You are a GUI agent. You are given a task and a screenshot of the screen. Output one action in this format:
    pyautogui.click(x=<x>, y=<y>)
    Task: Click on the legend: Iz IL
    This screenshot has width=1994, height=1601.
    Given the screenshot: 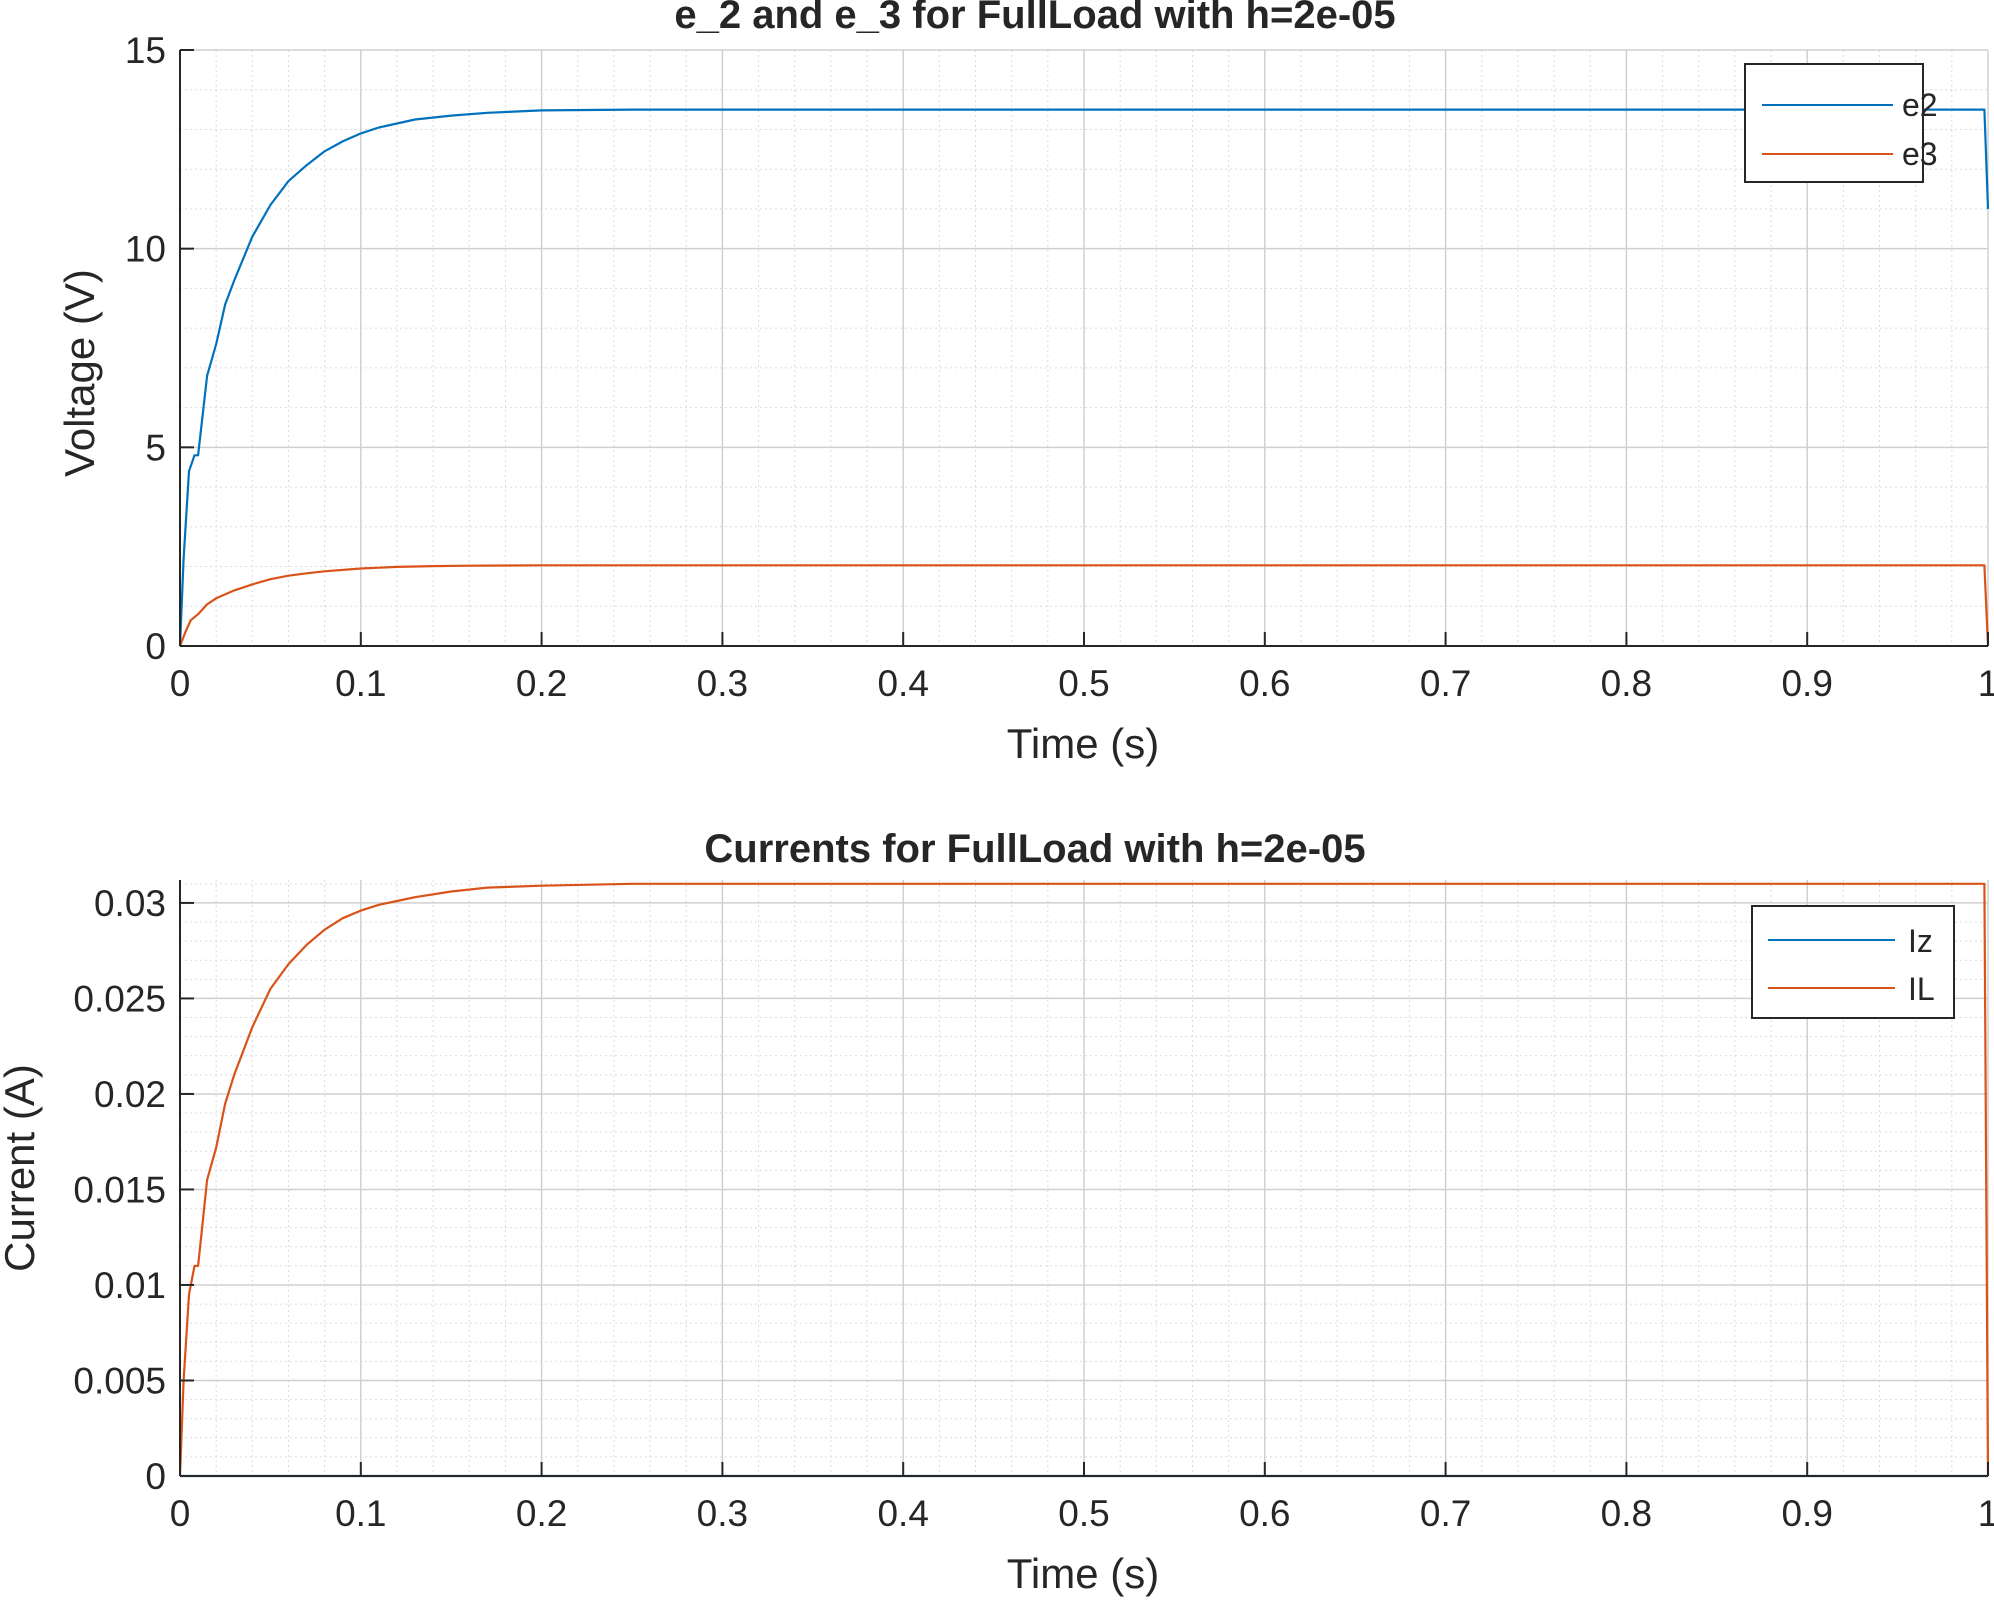 What is the action you would take?
    pyautogui.click(x=1853, y=962)
    